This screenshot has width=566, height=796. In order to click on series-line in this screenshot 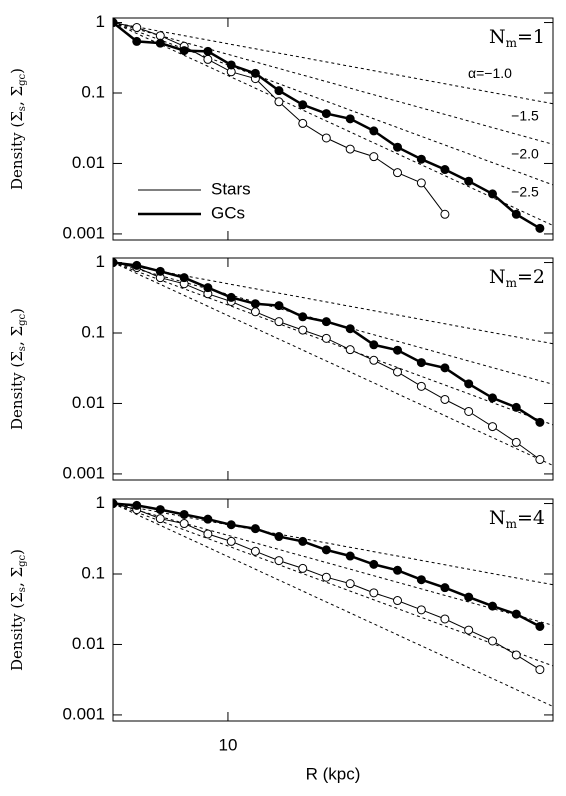, I will do `click(279, 118)`.